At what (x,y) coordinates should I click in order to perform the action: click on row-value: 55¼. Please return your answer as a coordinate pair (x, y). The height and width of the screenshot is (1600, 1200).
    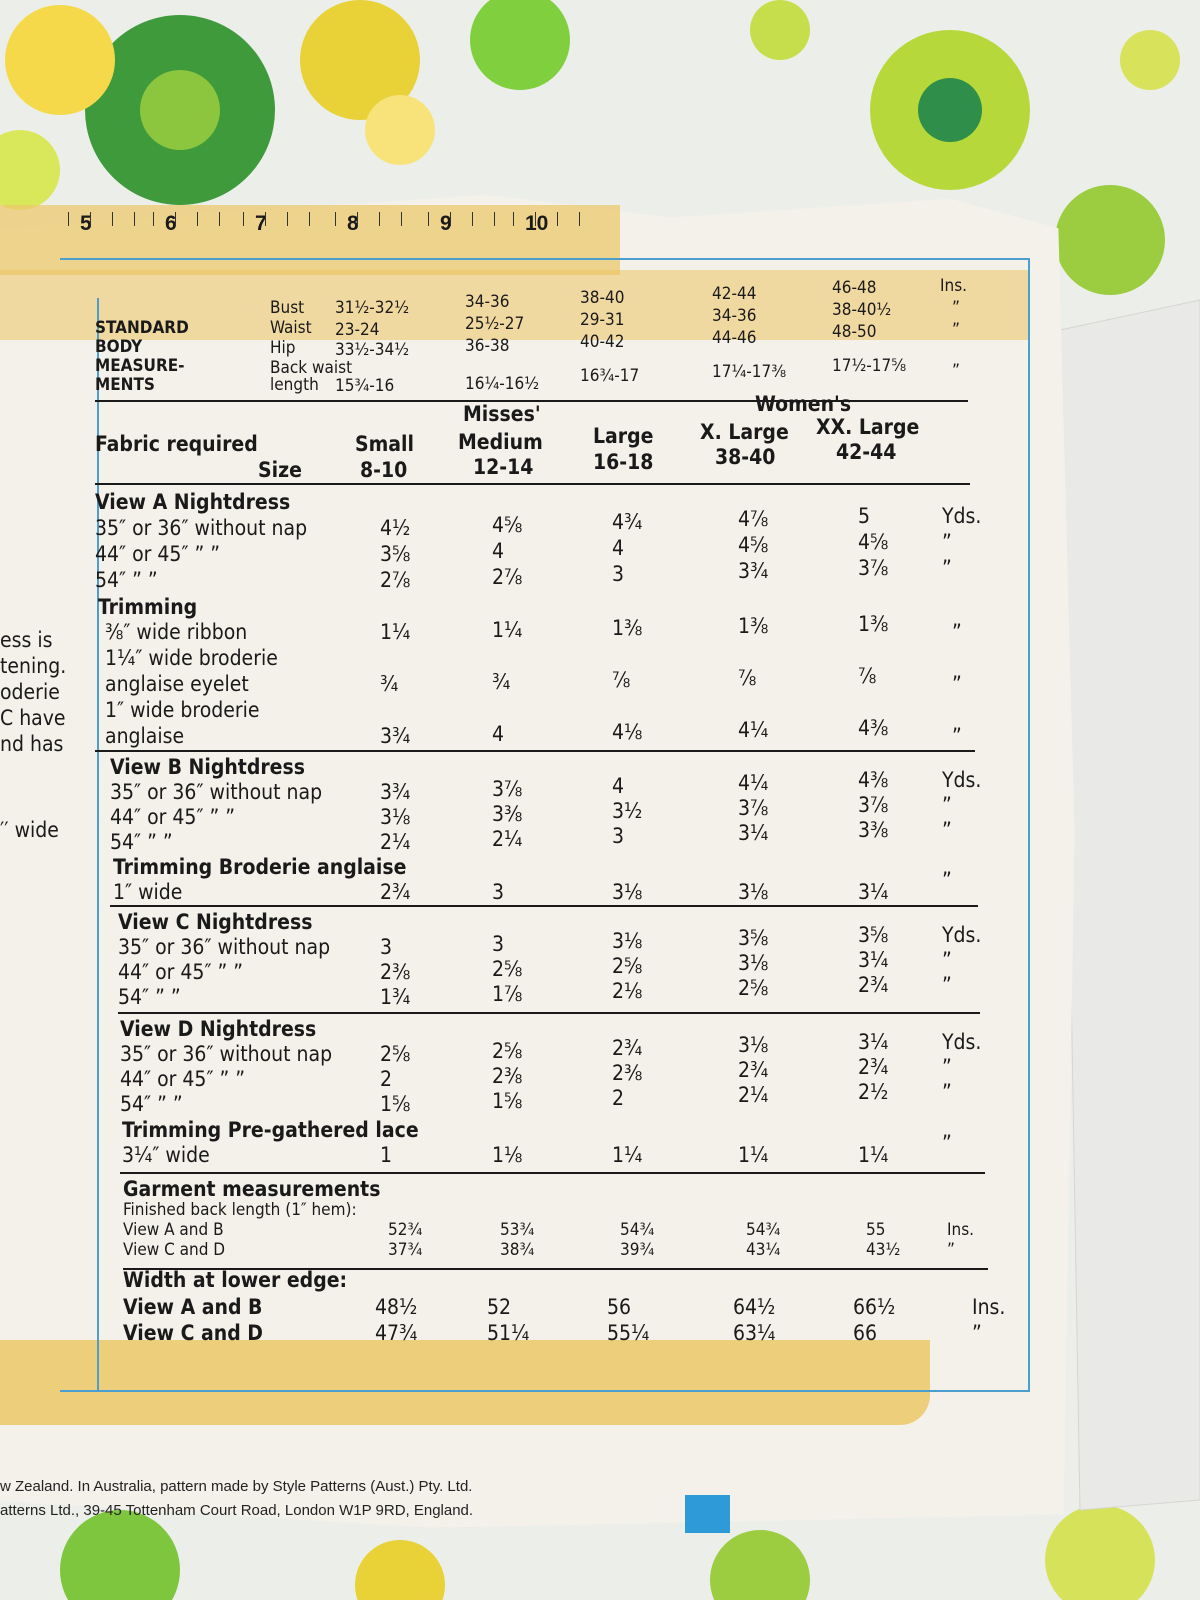
    Looking at the image, I should click on (628, 1333).